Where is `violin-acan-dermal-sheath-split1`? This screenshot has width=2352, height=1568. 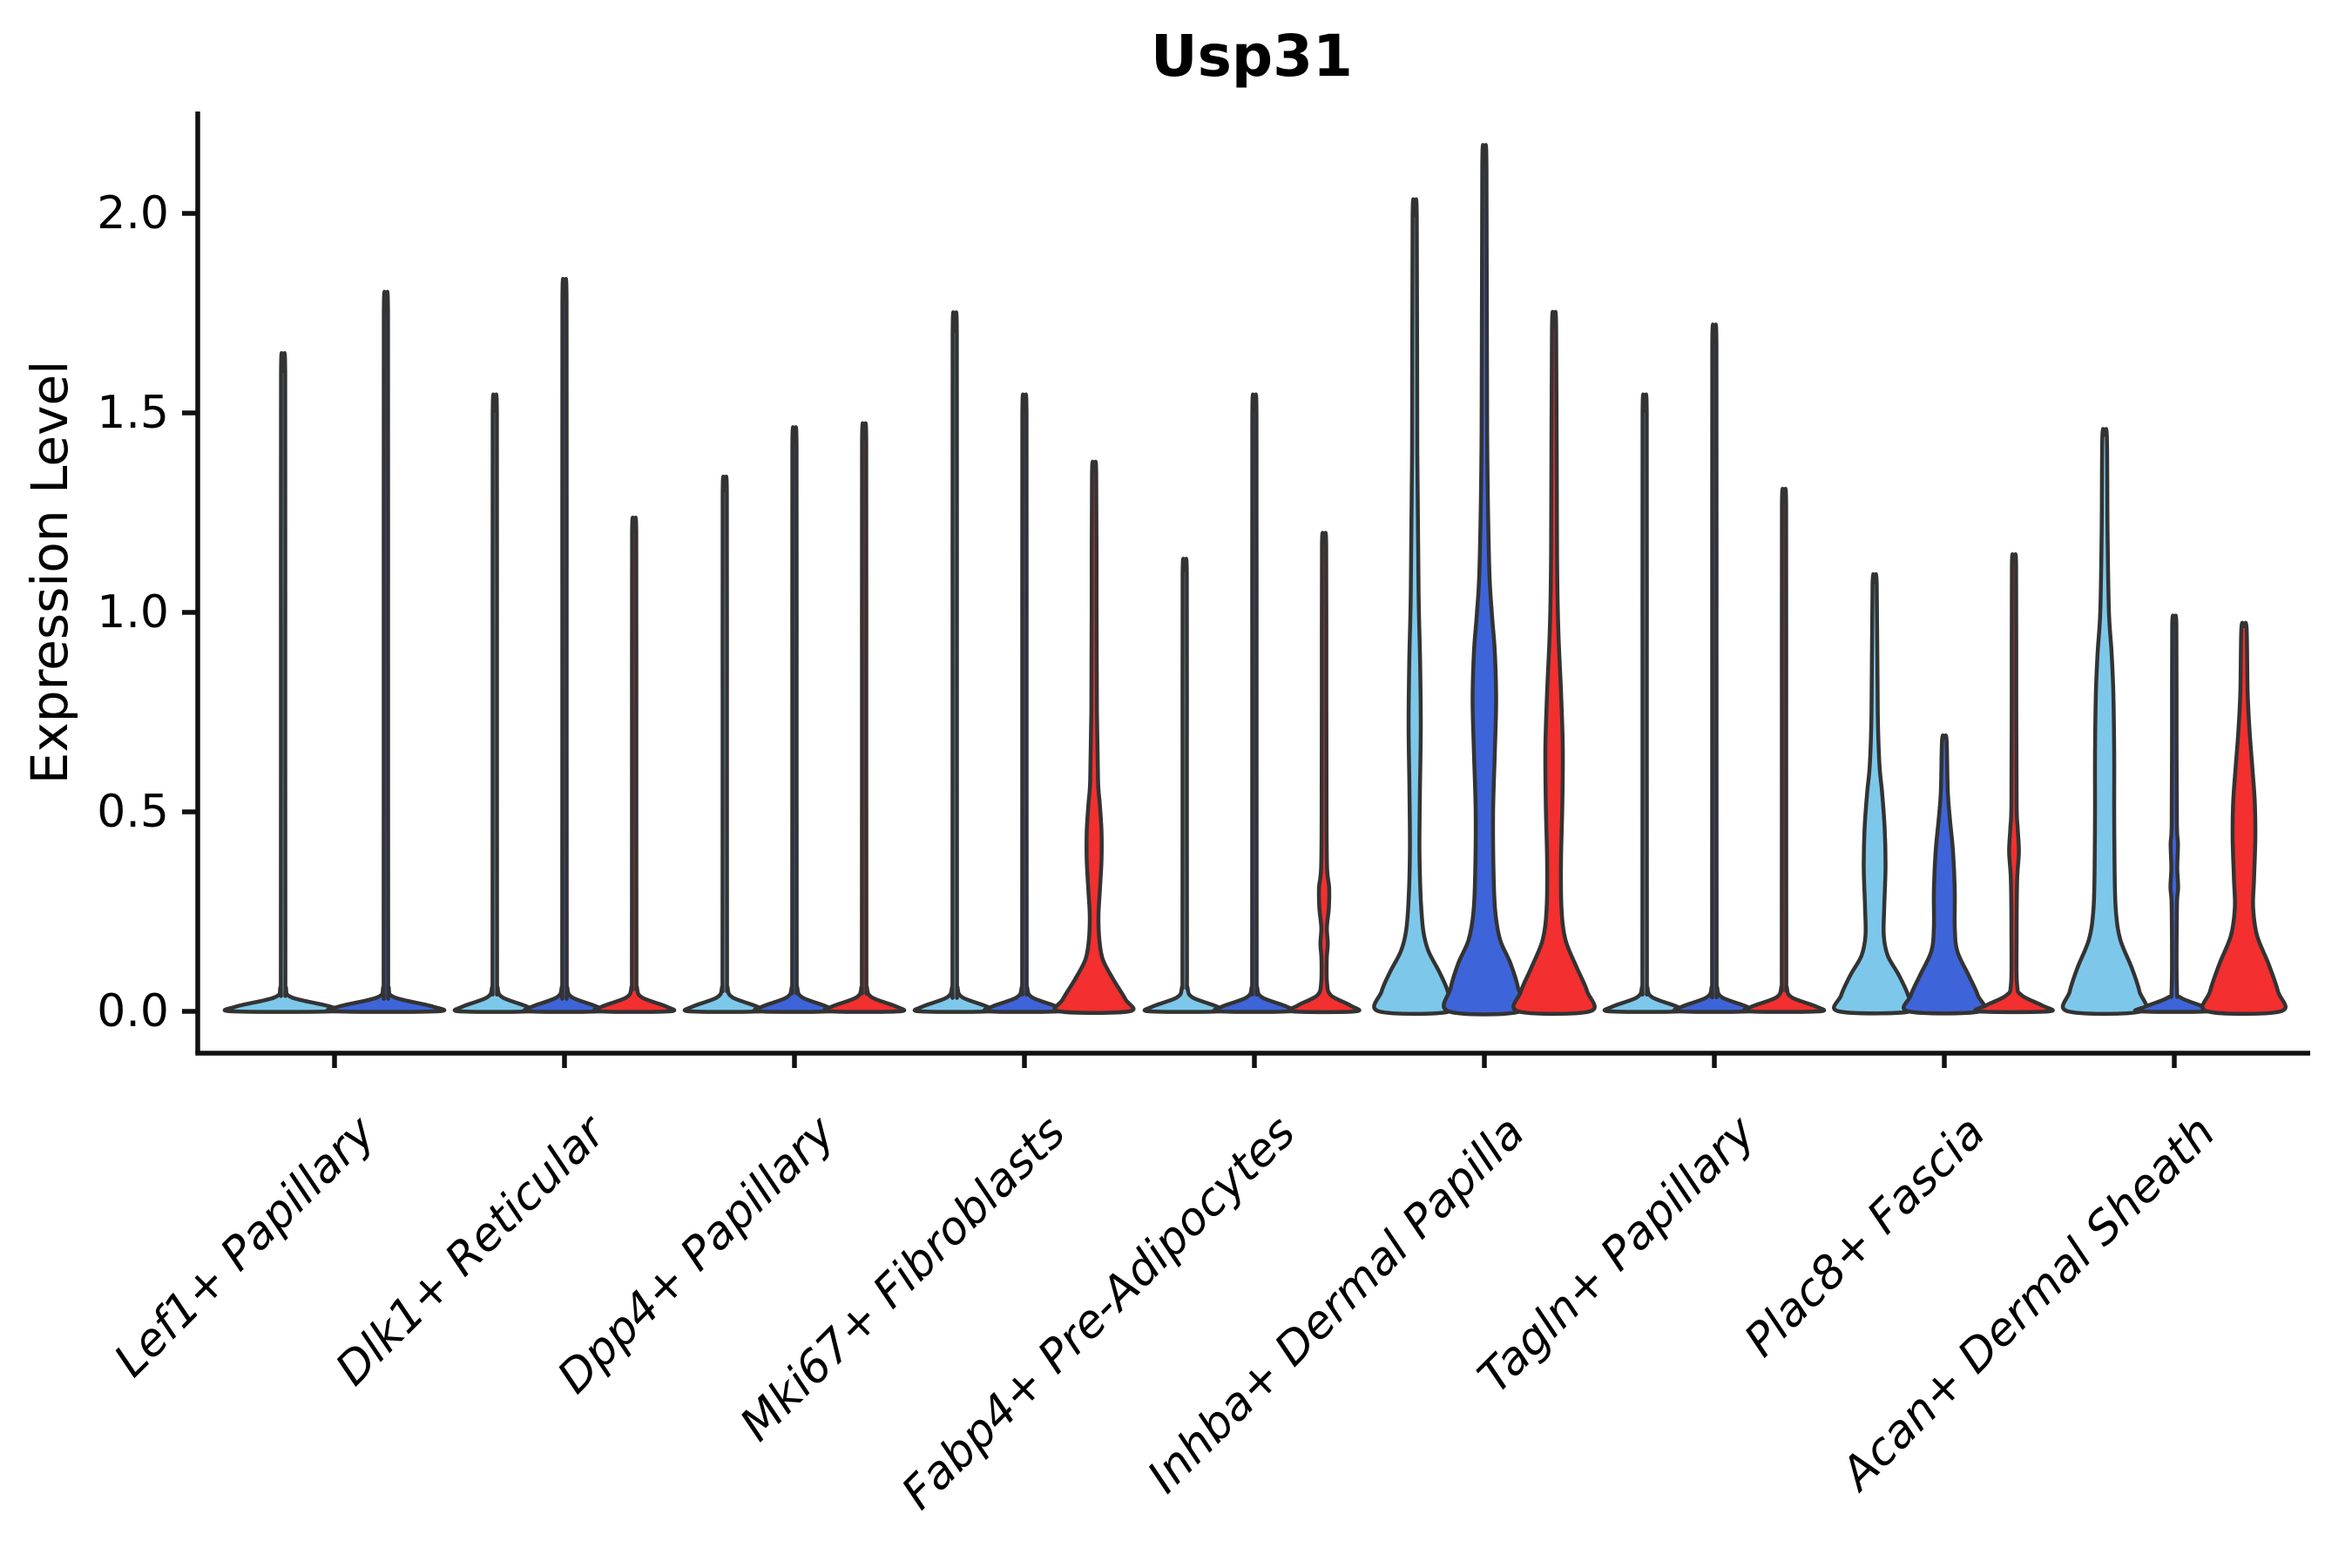 violin-acan-dermal-sheath-split1 is located at coordinates (2104, 722).